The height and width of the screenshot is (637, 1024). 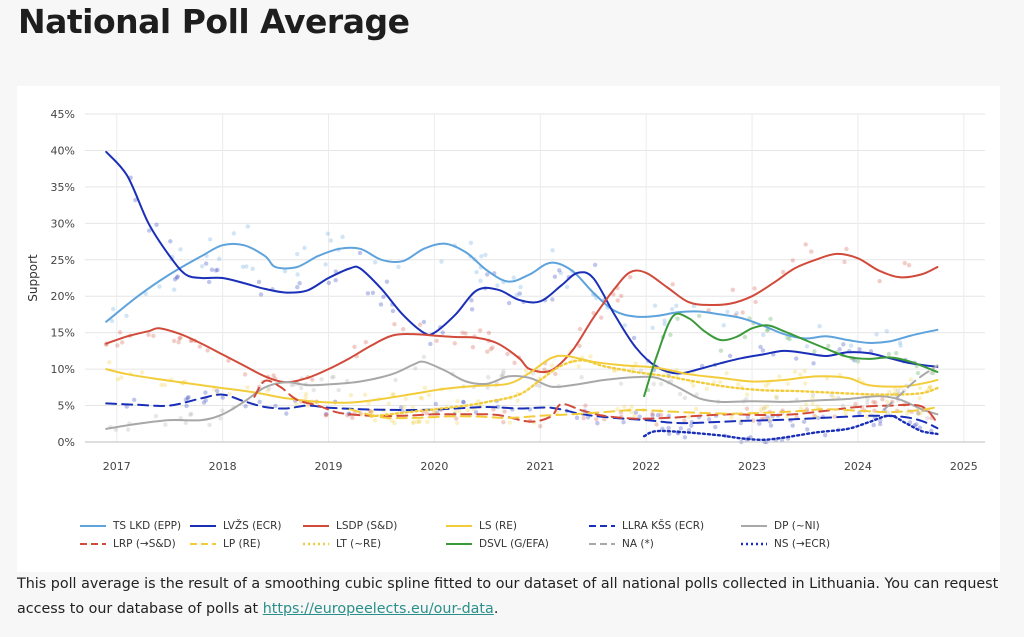 I want to click on legend-item: LLRA KŠS (ECR), so click(x=664, y=526).